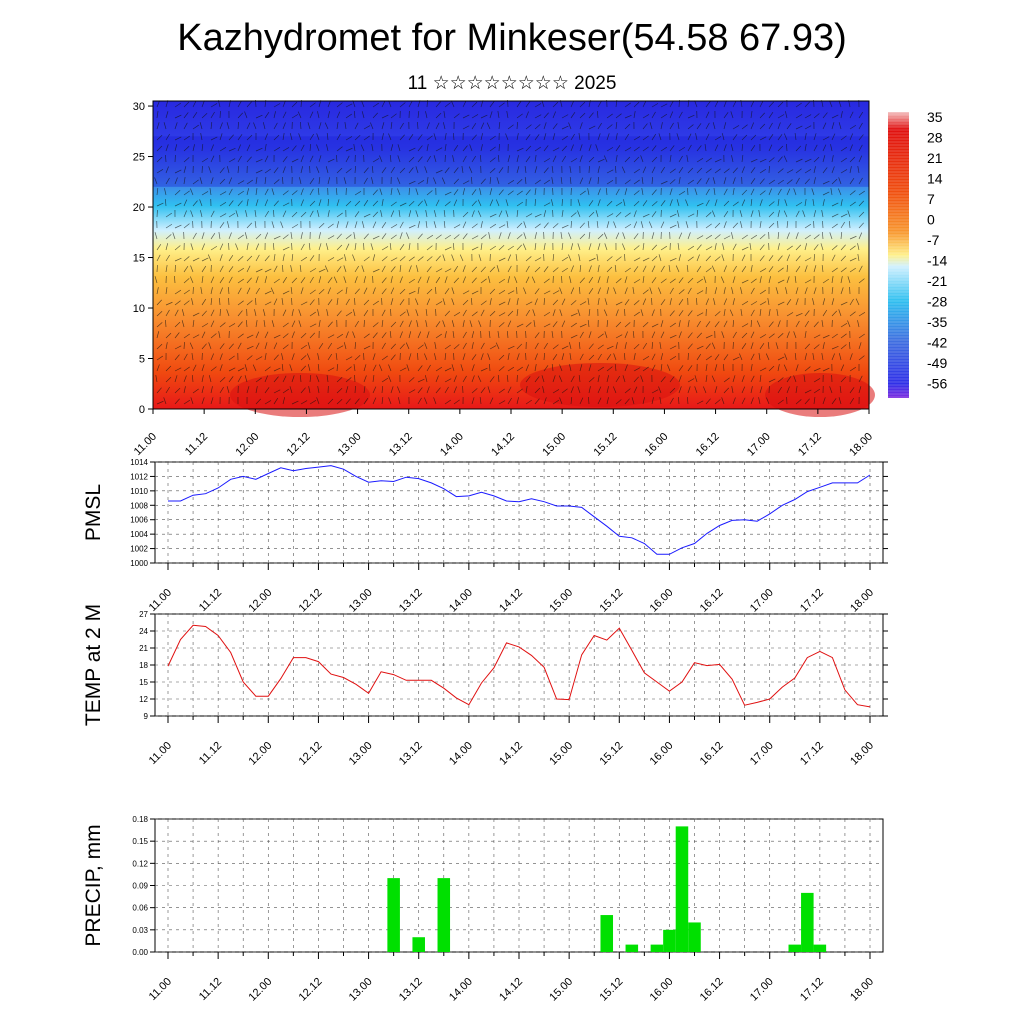  What do you see at coordinates (210, 600) in the screenshot?
I see `pmsl-x-tick-label: 11.12` at bounding box center [210, 600].